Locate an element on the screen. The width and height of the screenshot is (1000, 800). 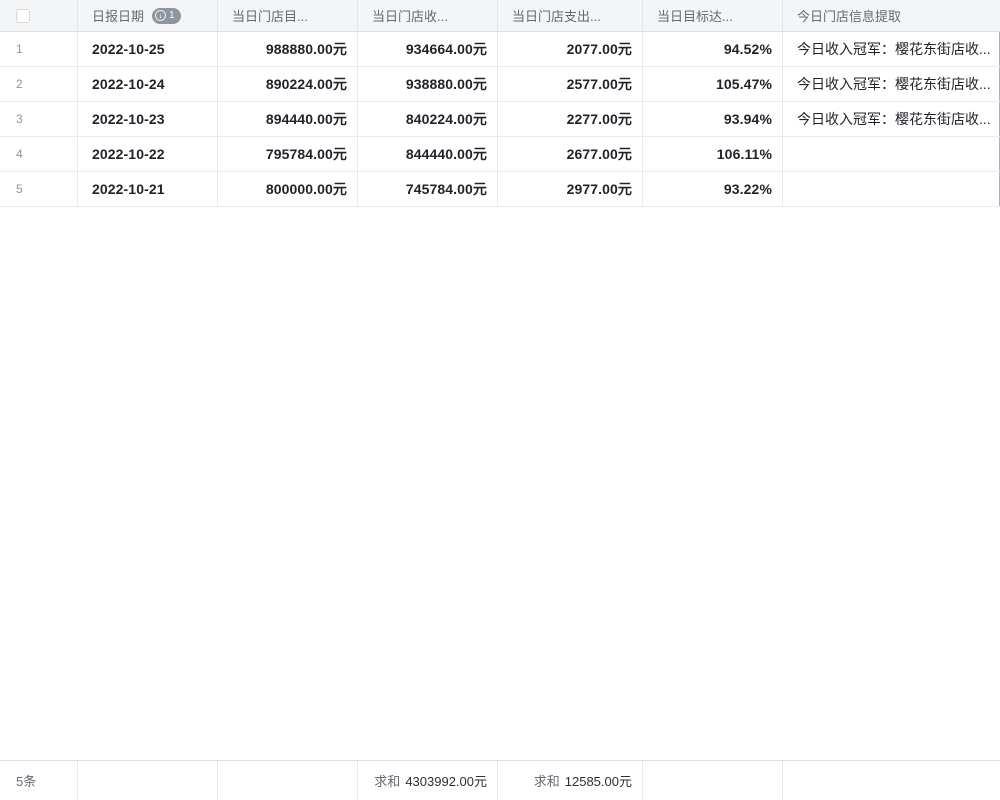
date-cell: 2022-10-24 is located at coordinates (148, 84).